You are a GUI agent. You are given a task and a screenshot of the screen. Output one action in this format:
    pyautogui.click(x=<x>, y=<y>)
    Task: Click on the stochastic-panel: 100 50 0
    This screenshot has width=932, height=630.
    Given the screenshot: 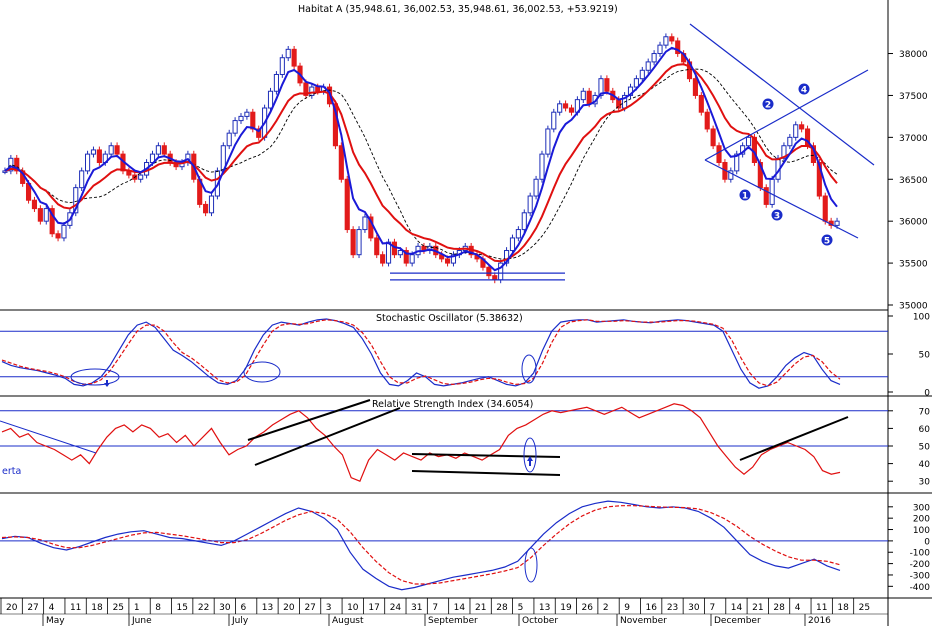 What is the action you would take?
    pyautogui.click(x=465, y=356)
    